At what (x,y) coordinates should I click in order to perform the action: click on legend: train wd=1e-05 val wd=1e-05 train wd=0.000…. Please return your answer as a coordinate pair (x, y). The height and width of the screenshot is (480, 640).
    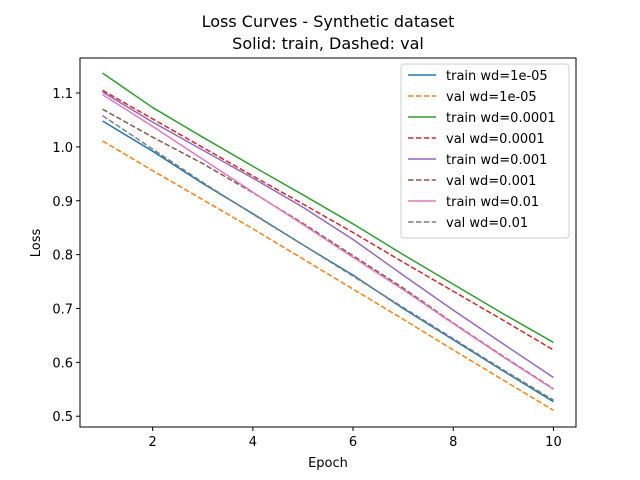
    Looking at the image, I should click on (485, 151).